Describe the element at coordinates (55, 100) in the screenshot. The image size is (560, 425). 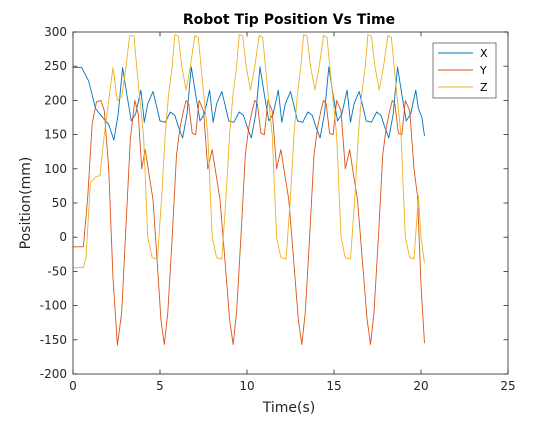
I see `y-tick-label: 200` at that location.